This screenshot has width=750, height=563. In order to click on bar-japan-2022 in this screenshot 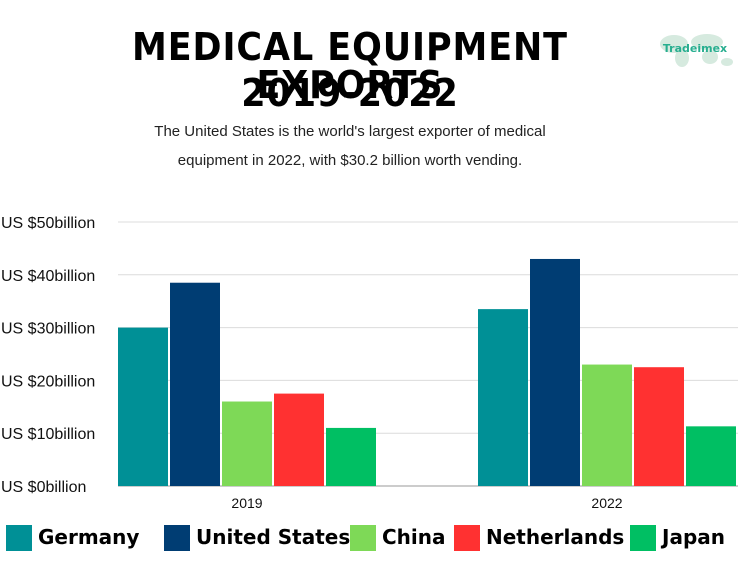, I will do `click(711, 456)`.